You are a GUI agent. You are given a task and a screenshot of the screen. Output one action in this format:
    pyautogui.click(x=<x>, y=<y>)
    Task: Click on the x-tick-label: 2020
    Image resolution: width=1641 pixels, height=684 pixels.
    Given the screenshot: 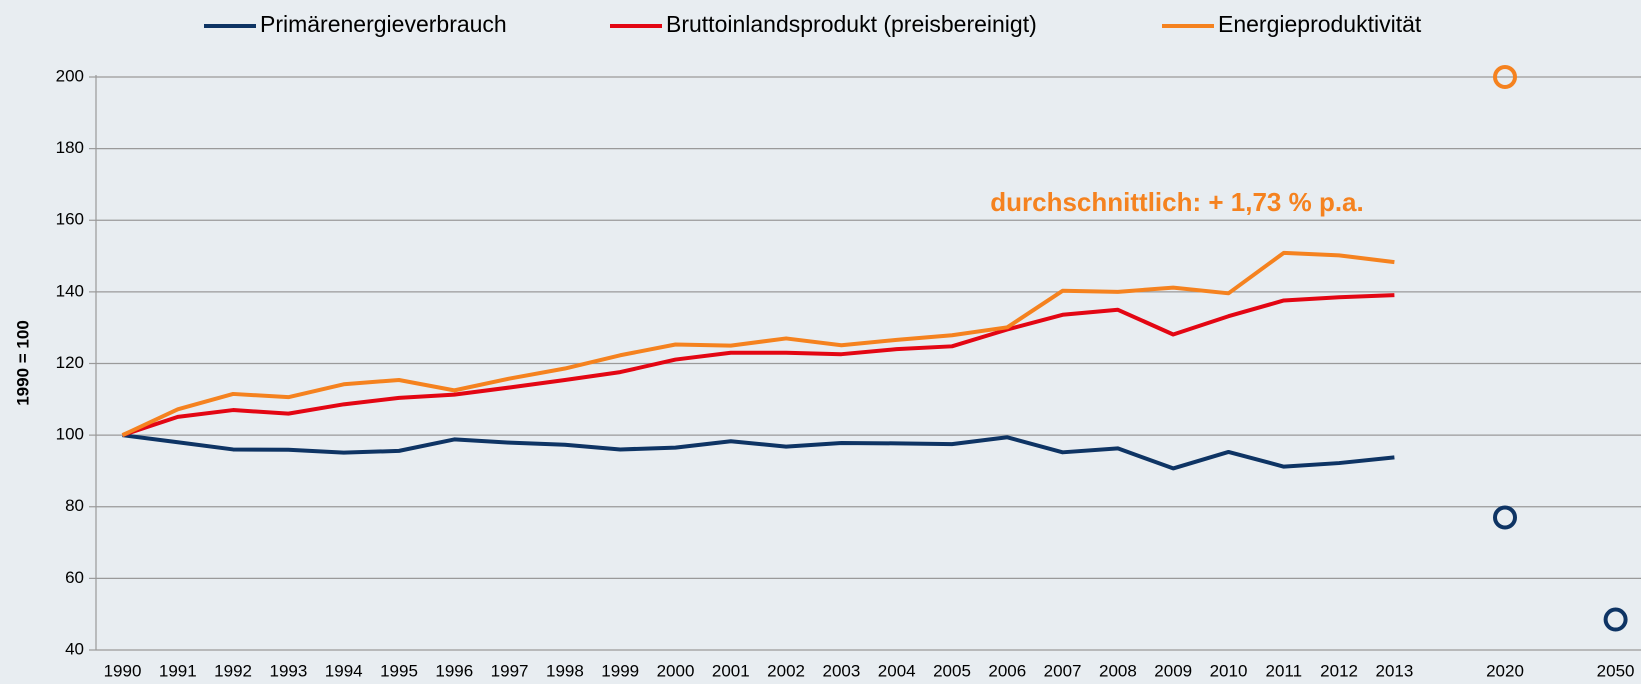 What is the action you would take?
    pyautogui.click(x=1505, y=670)
    